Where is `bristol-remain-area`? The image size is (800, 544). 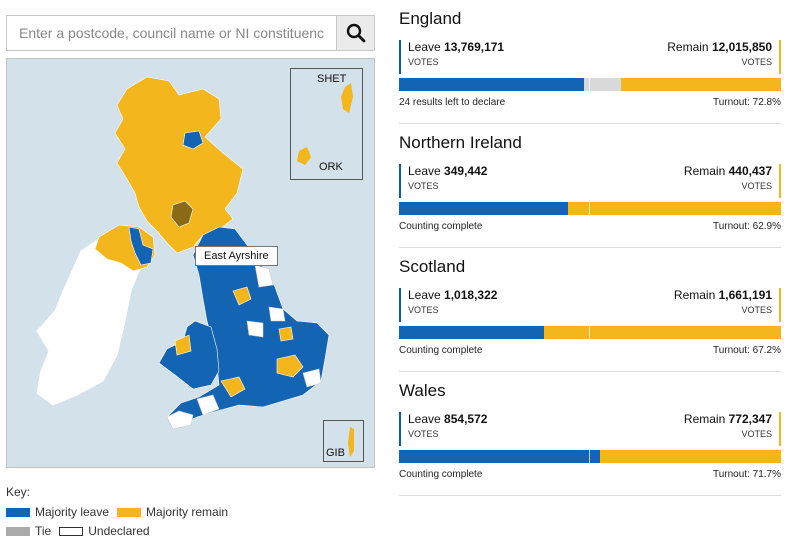 bristol-remain-area is located at coordinates (233, 387).